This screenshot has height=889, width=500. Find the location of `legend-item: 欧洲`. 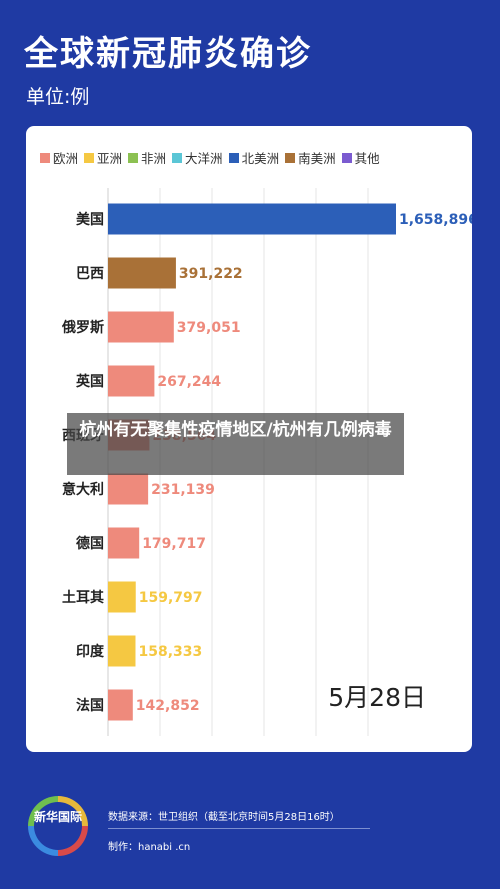

legend-item: 欧洲 is located at coordinates (59, 157).